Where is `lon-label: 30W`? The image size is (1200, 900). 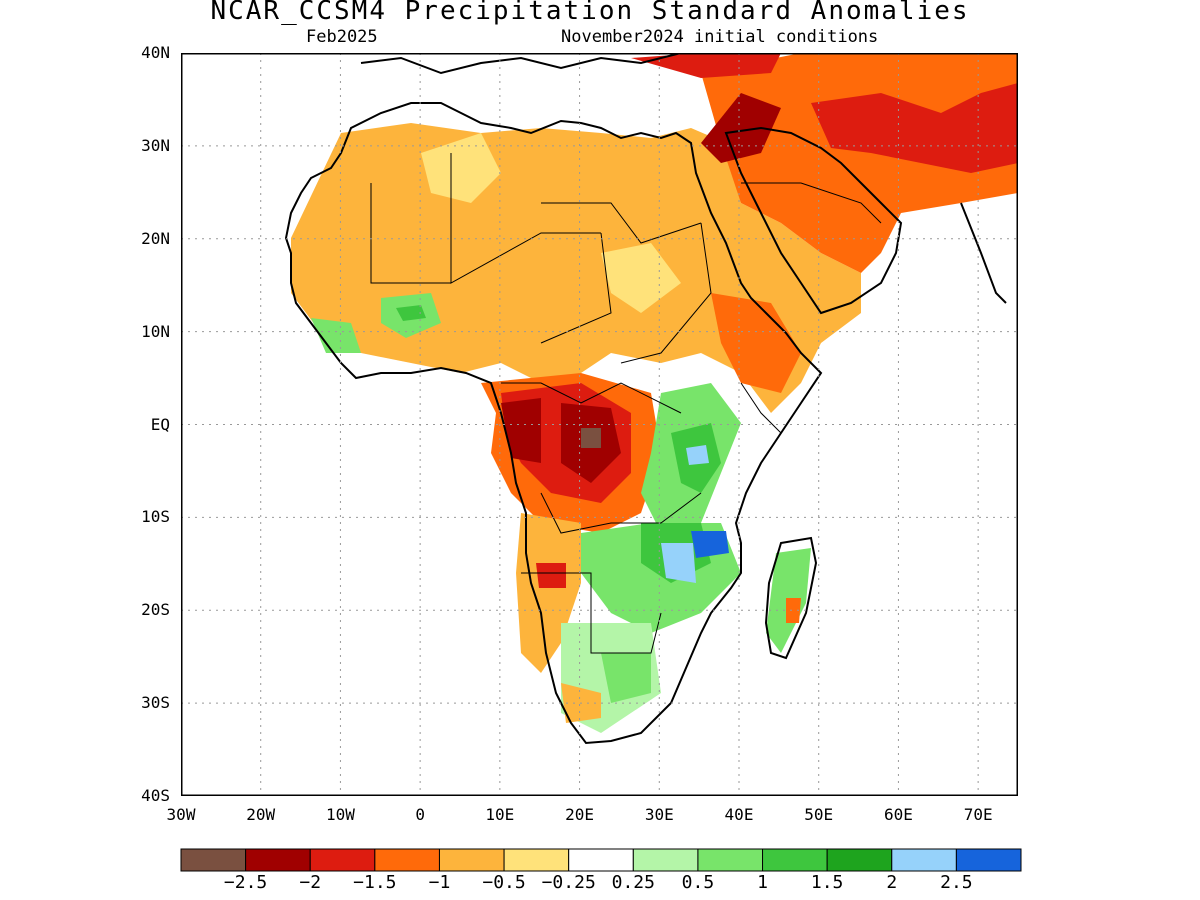 lon-label: 30W is located at coordinates (181, 814).